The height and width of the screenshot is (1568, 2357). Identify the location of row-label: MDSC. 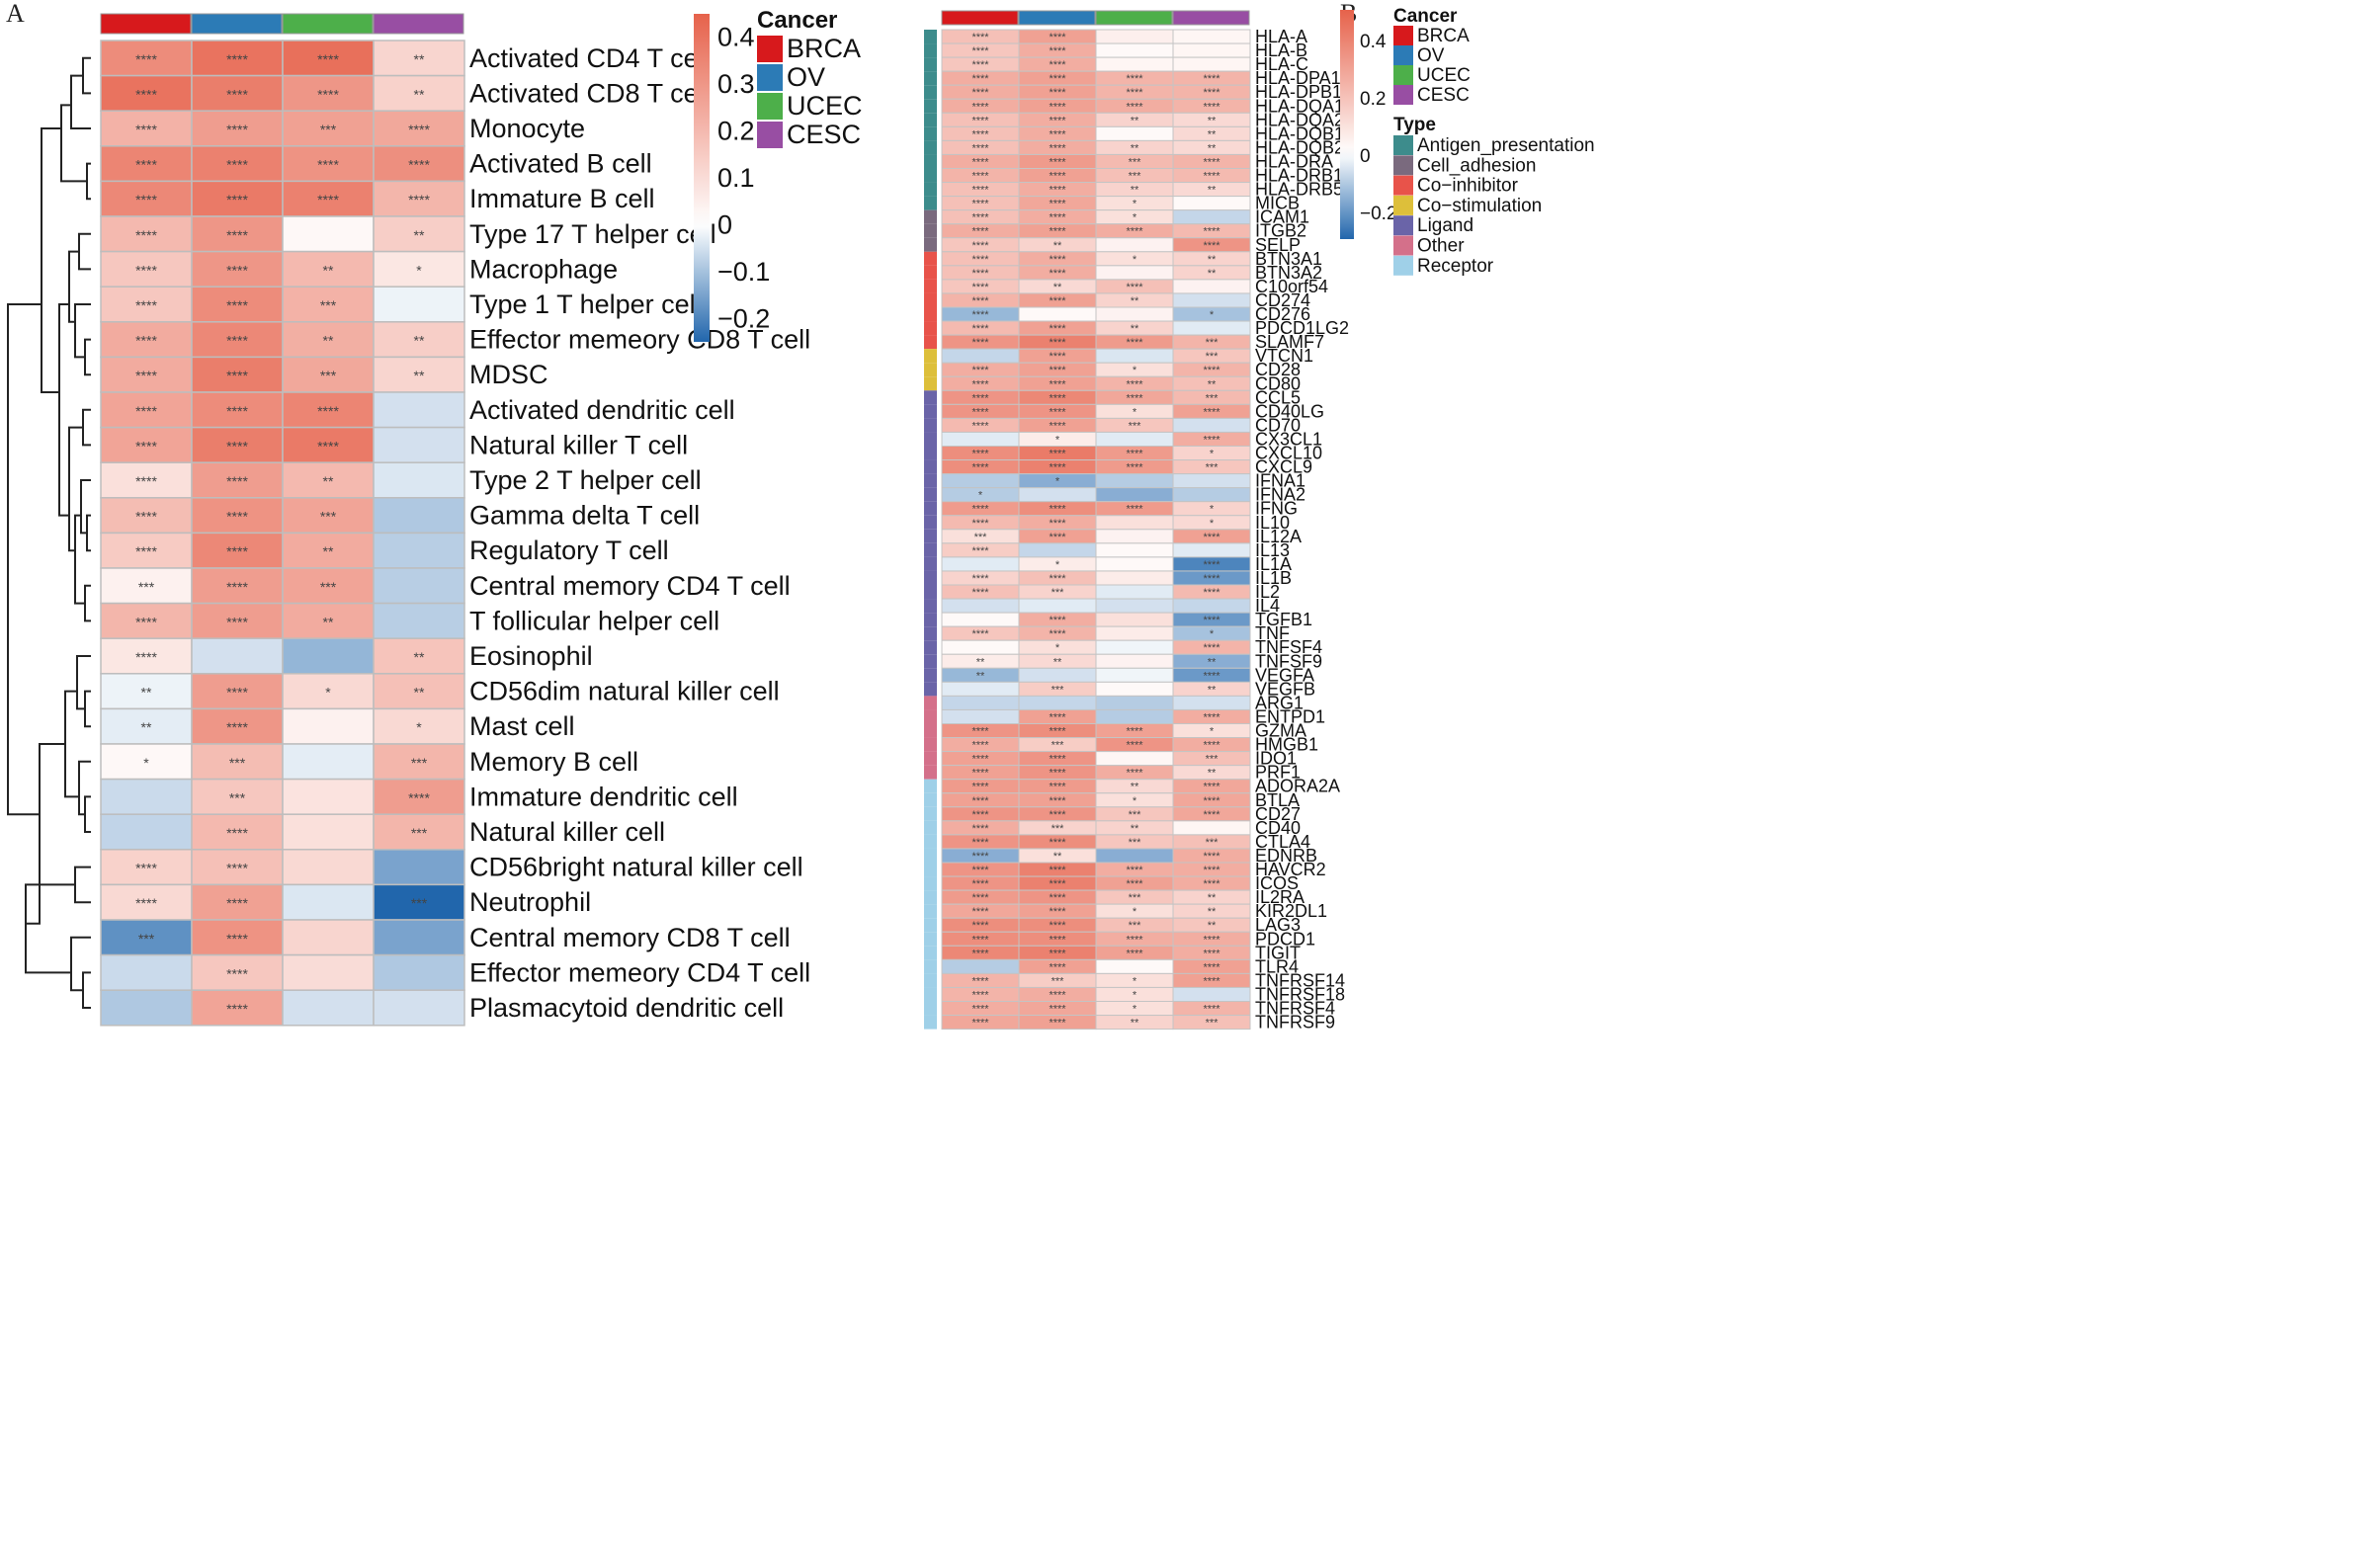
(509, 374).